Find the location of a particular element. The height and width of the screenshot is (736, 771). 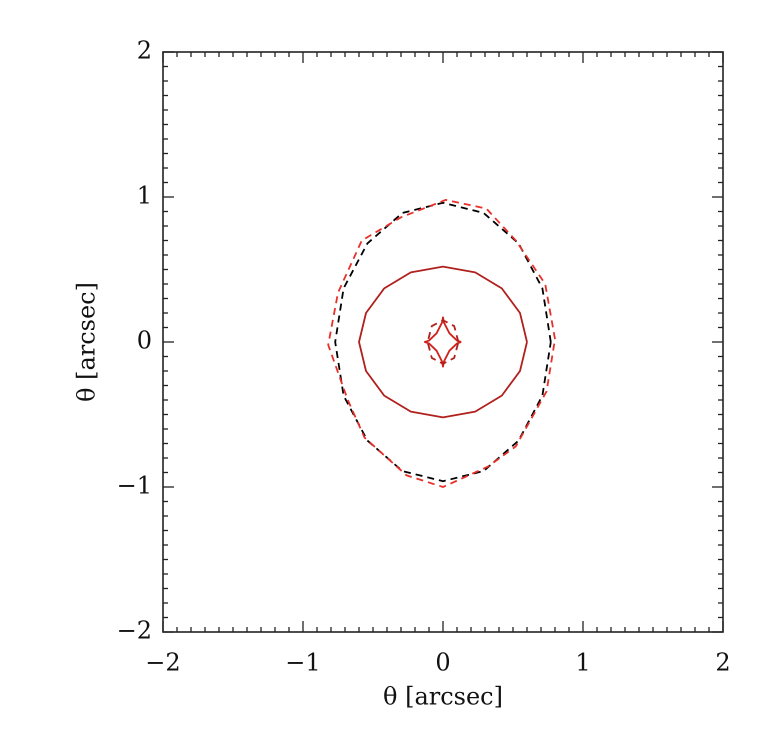

x-tick-label: −2 is located at coordinates (162, 663).